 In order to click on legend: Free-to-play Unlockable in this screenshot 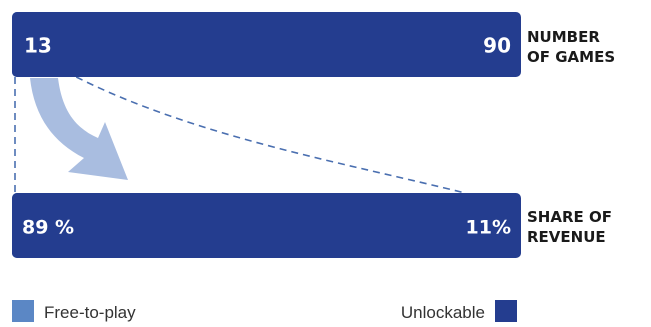, I will do `click(264, 311)`.